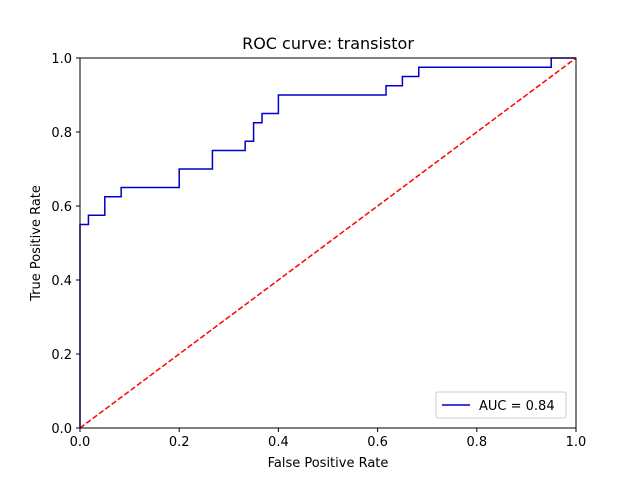 This screenshot has height=484, width=640. Describe the element at coordinates (61, 281) in the screenshot. I see `y-tick-label: 0.4` at that location.